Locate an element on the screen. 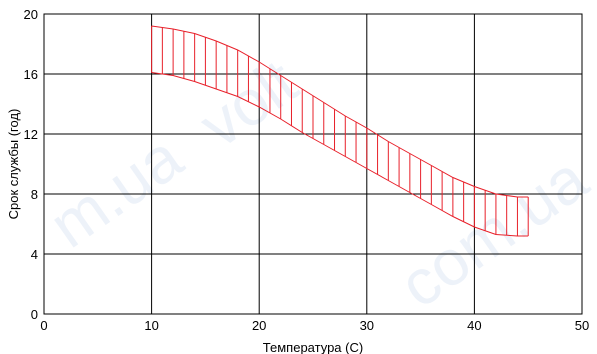  y-tick-label: 8 is located at coordinates (34, 194).